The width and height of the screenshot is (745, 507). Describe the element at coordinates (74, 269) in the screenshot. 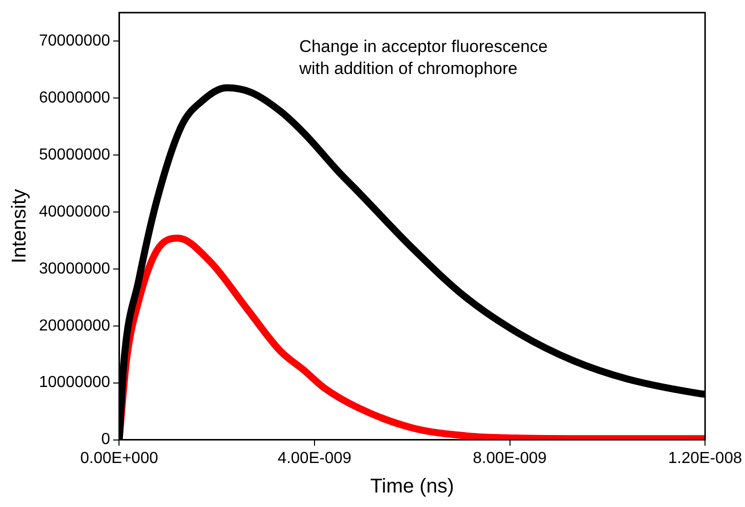

I see `y-tick-label: 30000000` at that location.